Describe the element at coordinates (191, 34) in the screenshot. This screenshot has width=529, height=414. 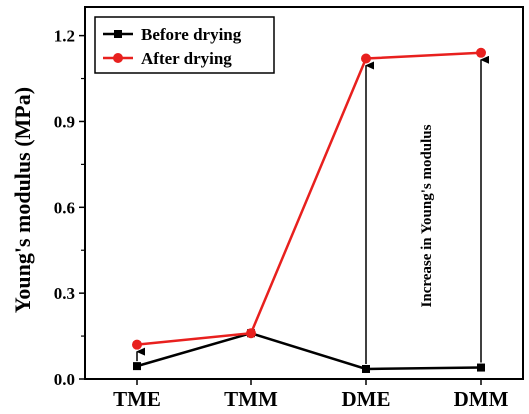
I see `legend-label-before-drying: Before drying` at that location.